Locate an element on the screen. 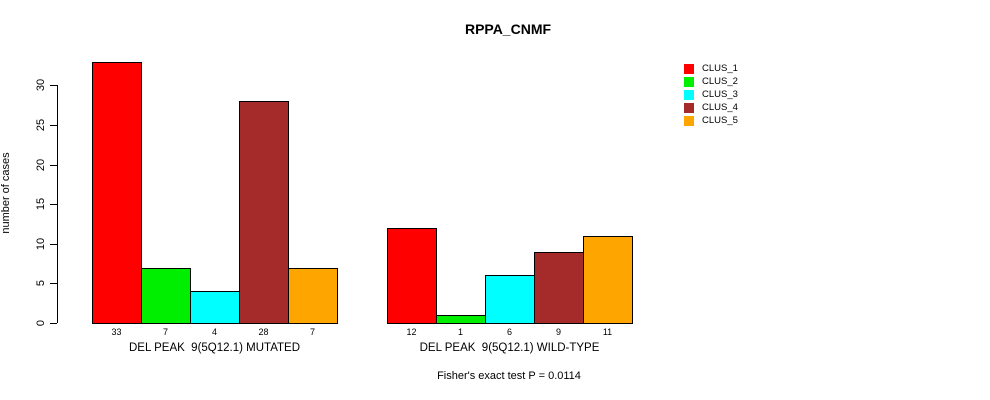 This screenshot has width=990, height=400. legend-label: CLUS_2 is located at coordinates (720, 81).